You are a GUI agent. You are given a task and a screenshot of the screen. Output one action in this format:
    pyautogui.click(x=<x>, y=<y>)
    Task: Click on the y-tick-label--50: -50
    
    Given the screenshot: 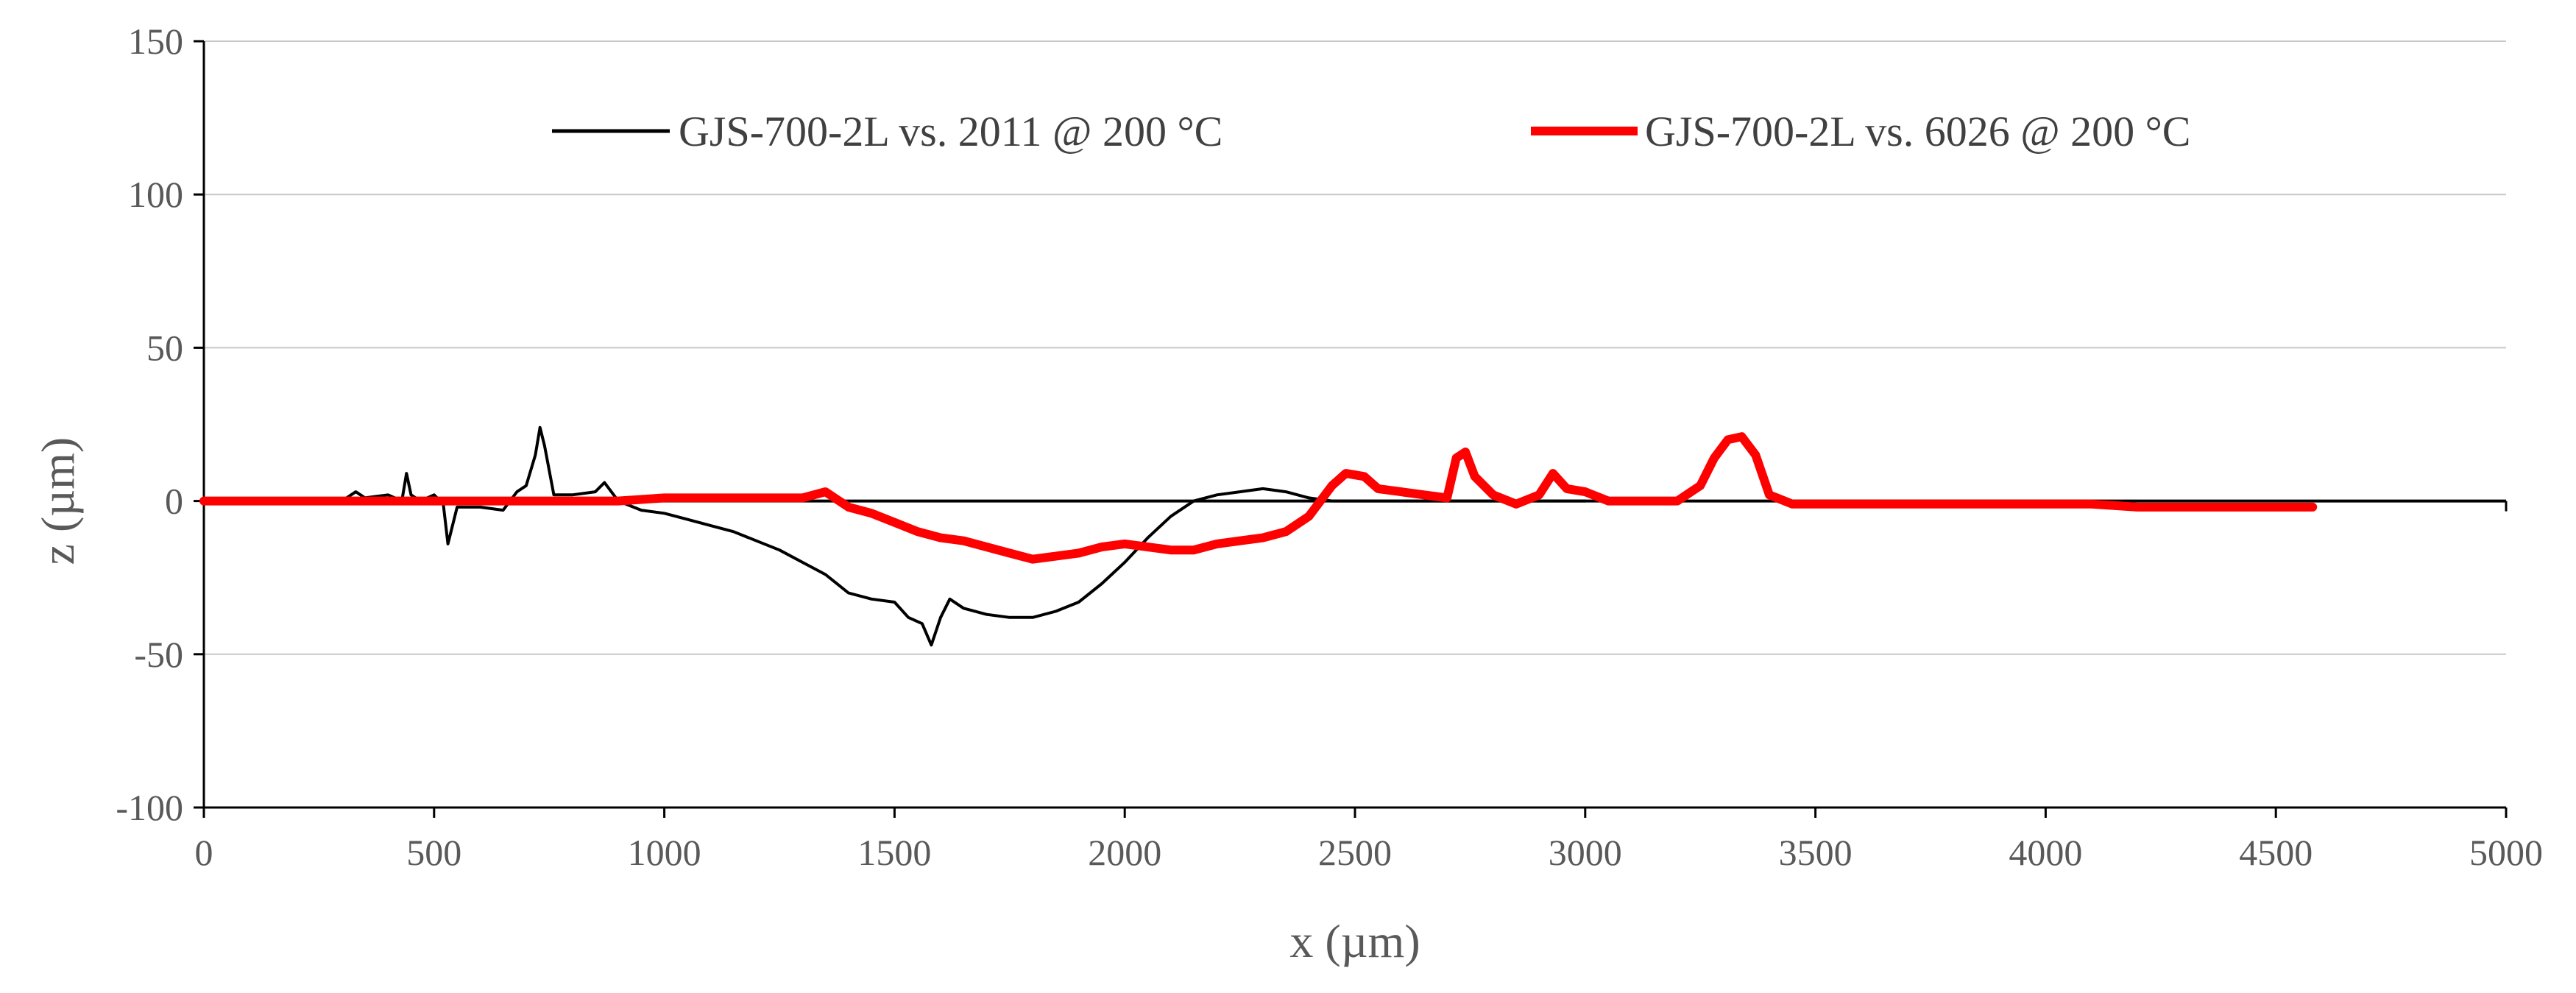 What is the action you would take?
    pyautogui.click(x=158, y=654)
    